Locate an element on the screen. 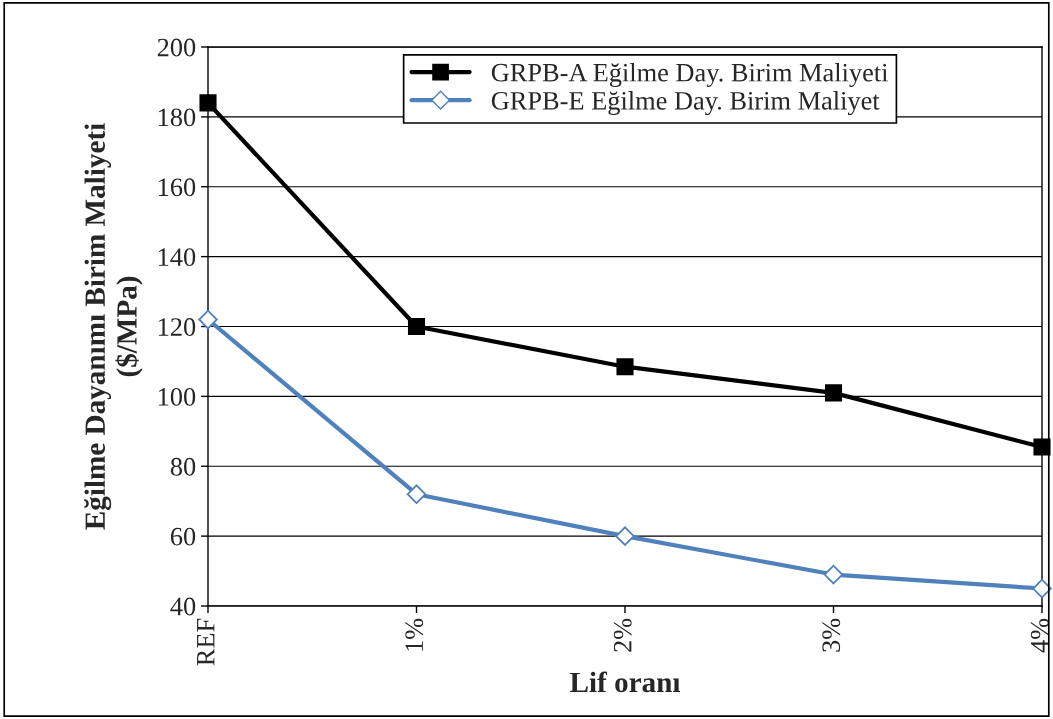 The width and height of the screenshot is (1053, 719). x-tick-label: 4% is located at coordinates (1039, 635).